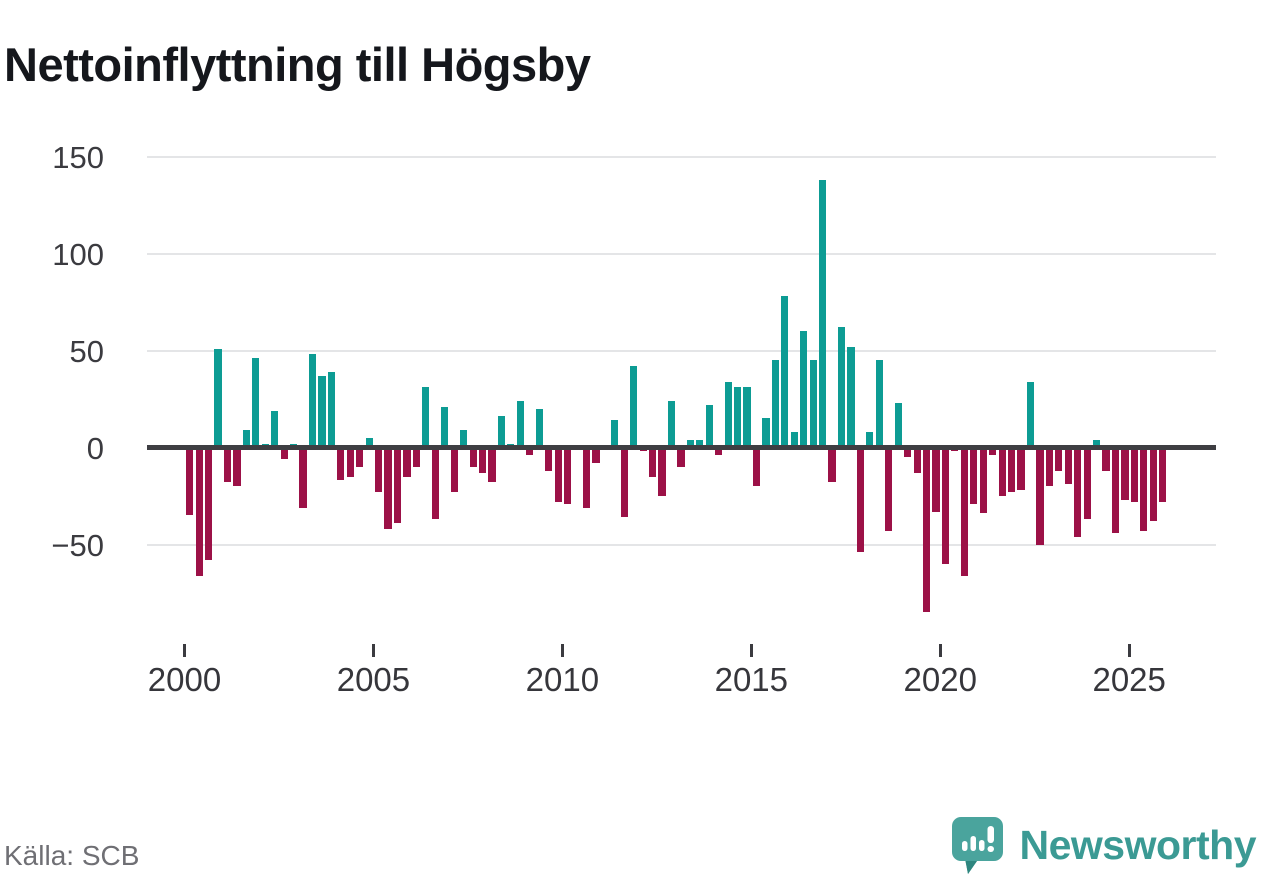  Describe the element at coordinates (1068, 466) in the screenshot. I see `bar-2023Q2` at that location.